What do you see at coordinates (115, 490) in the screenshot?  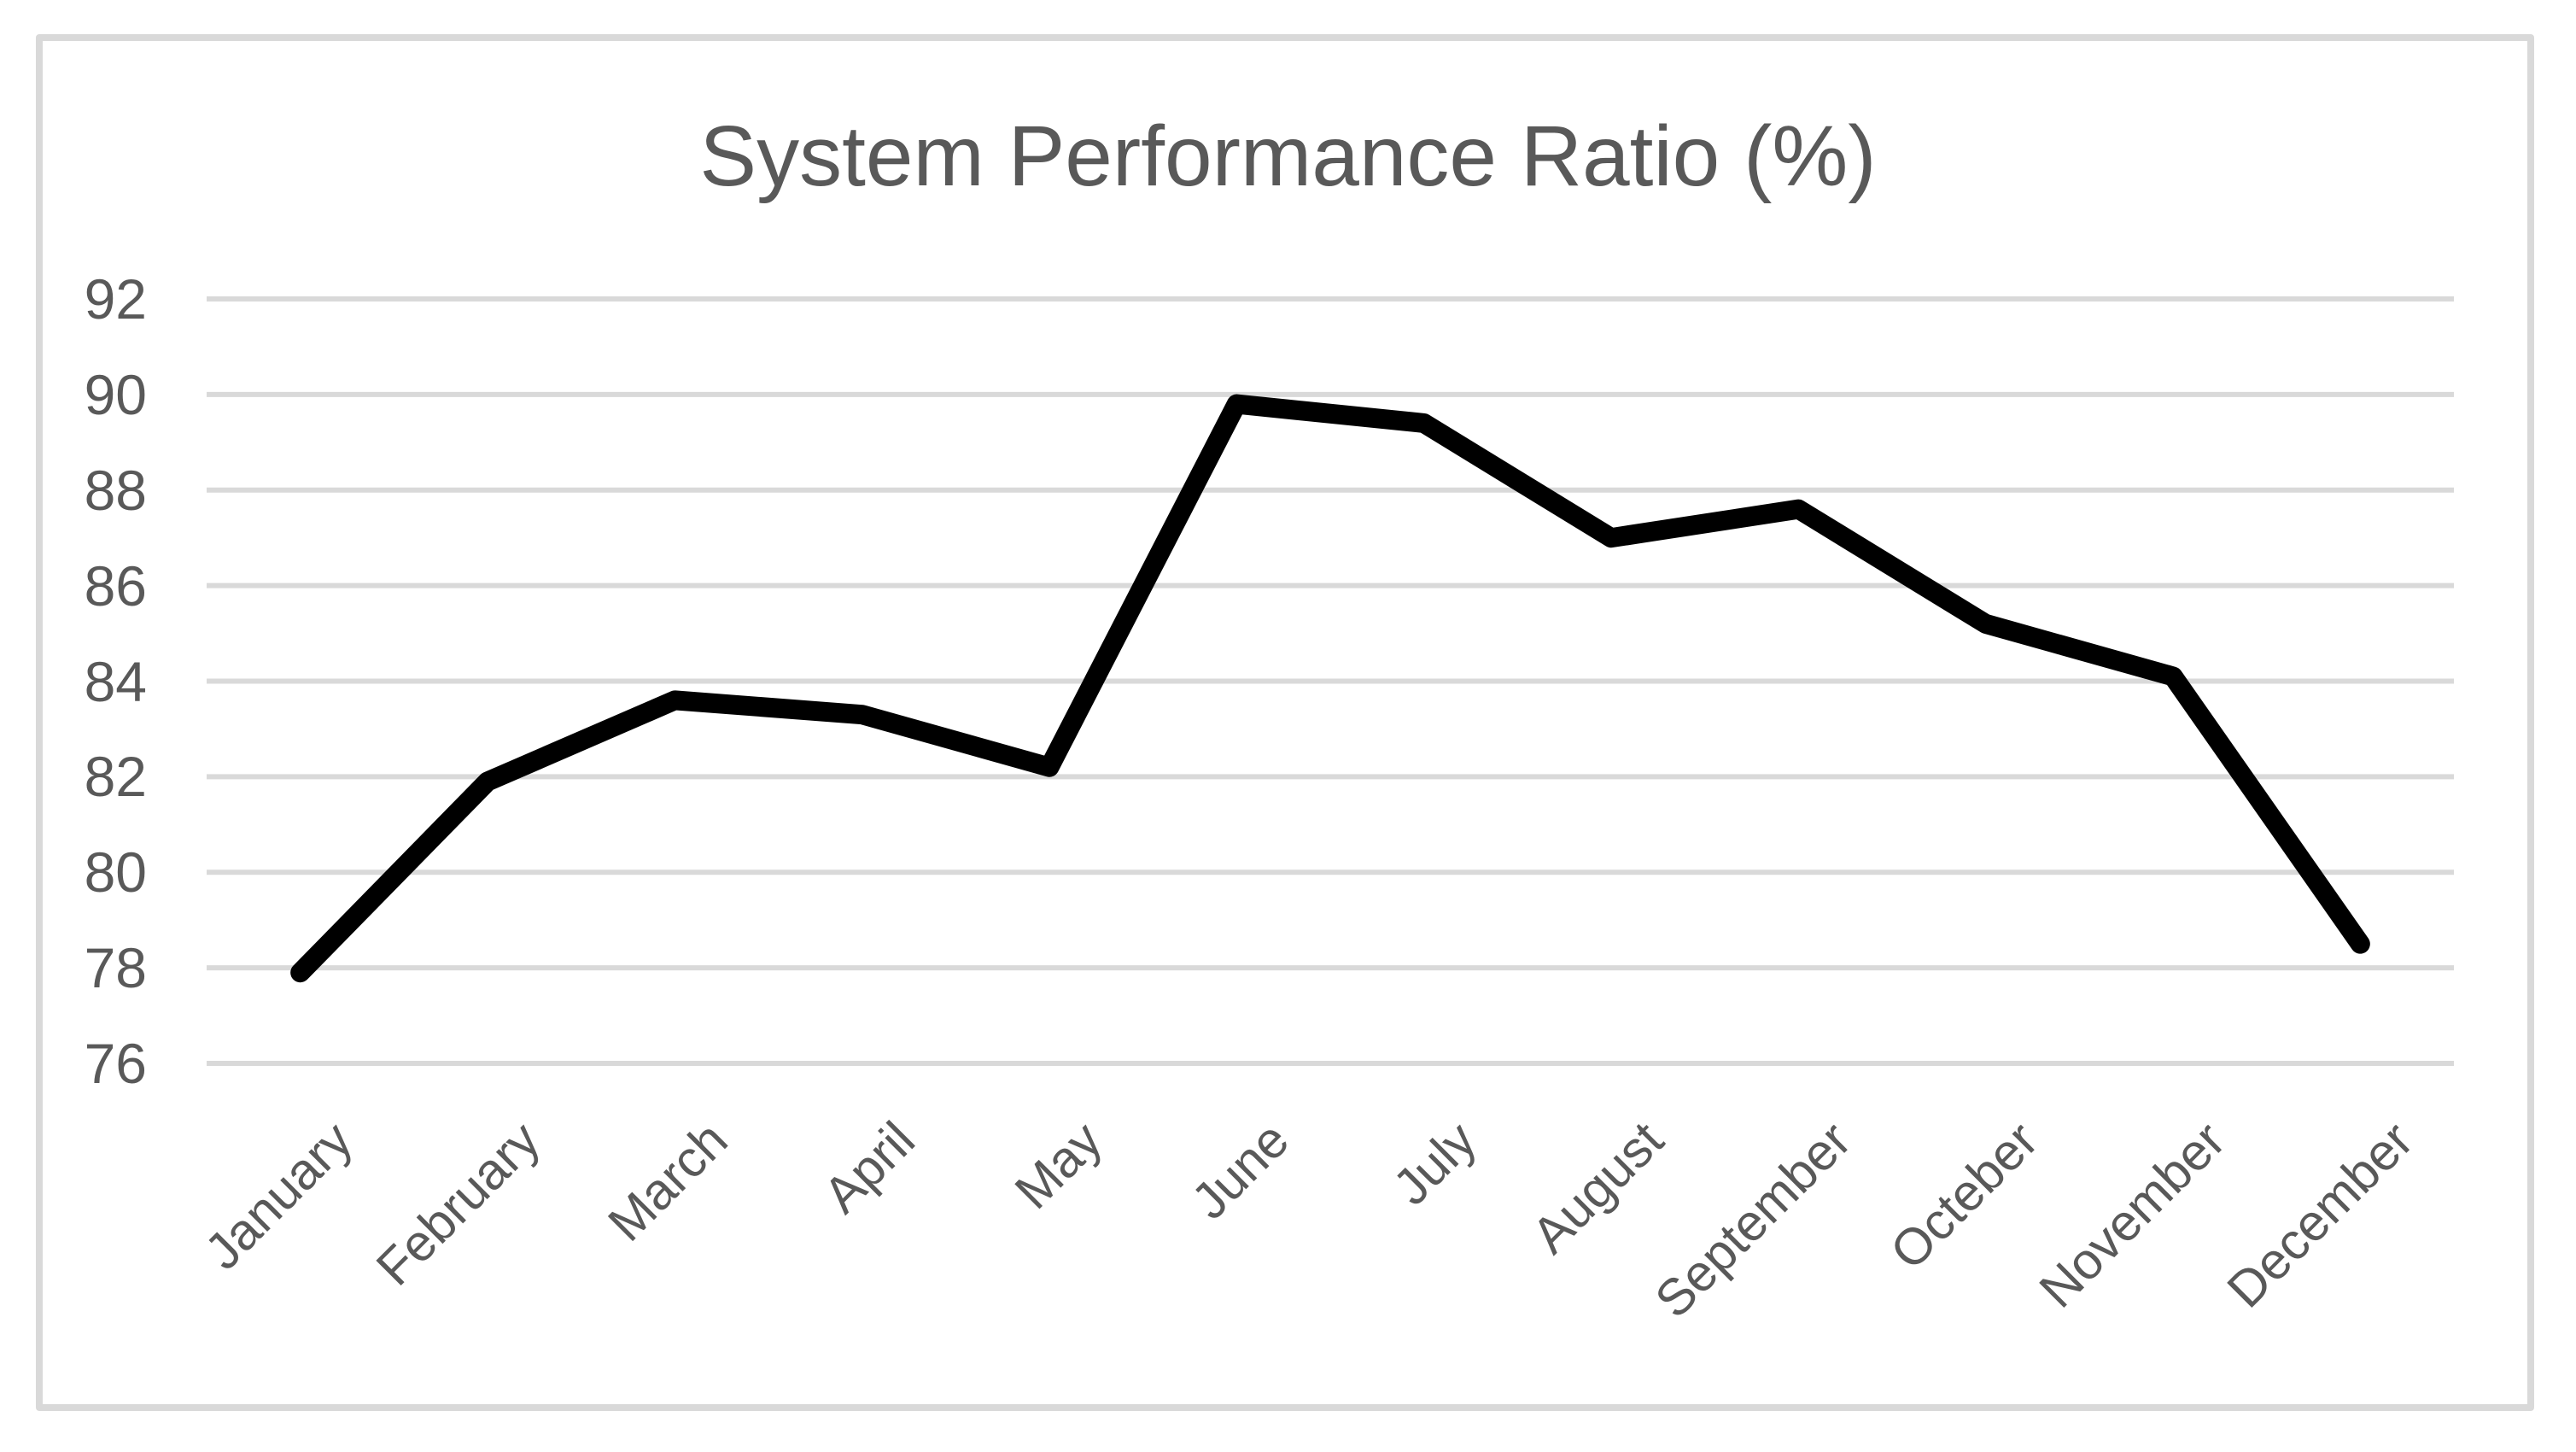 I see `y-axis-tick-label: 88` at bounding box center [115, 490].